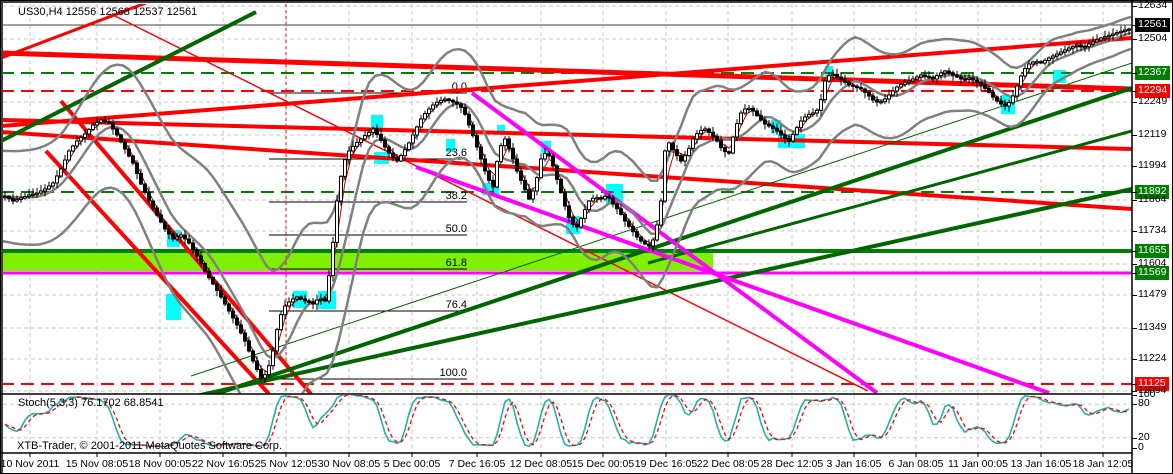 The width and height of the screenshot is (1173, 474). What do you see at coordinates (286, 464) in the screenshot?
I see `time-axis-label: 25 Nov 12:05` at bounding box center [286, 464].